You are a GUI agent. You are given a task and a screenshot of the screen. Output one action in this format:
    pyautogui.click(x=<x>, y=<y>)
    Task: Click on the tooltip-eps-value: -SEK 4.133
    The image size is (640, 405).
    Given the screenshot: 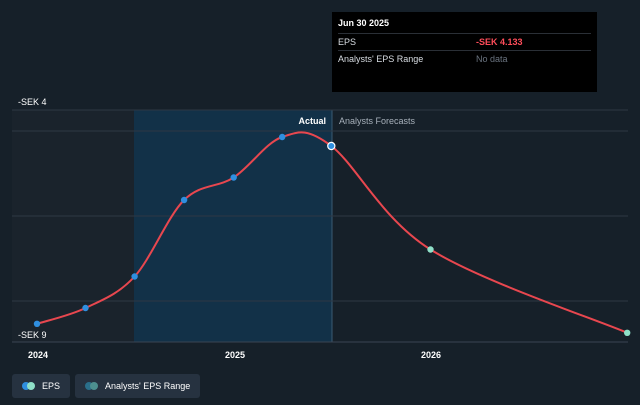 What is the action you would take?
    pyautogui.click(x=499, y=42)
    